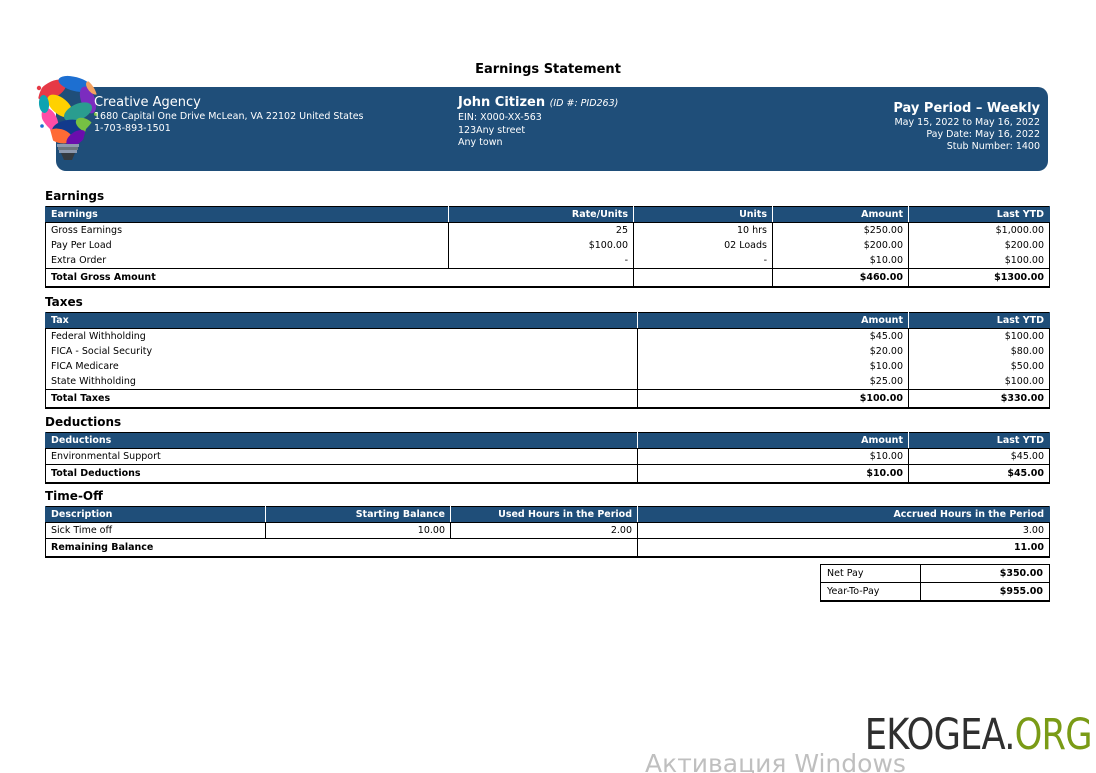  What do you see at coordinates (339, 277) in the screenshot?
I see `total-label: Total Gross Amount` at bounding box center [339, 277].